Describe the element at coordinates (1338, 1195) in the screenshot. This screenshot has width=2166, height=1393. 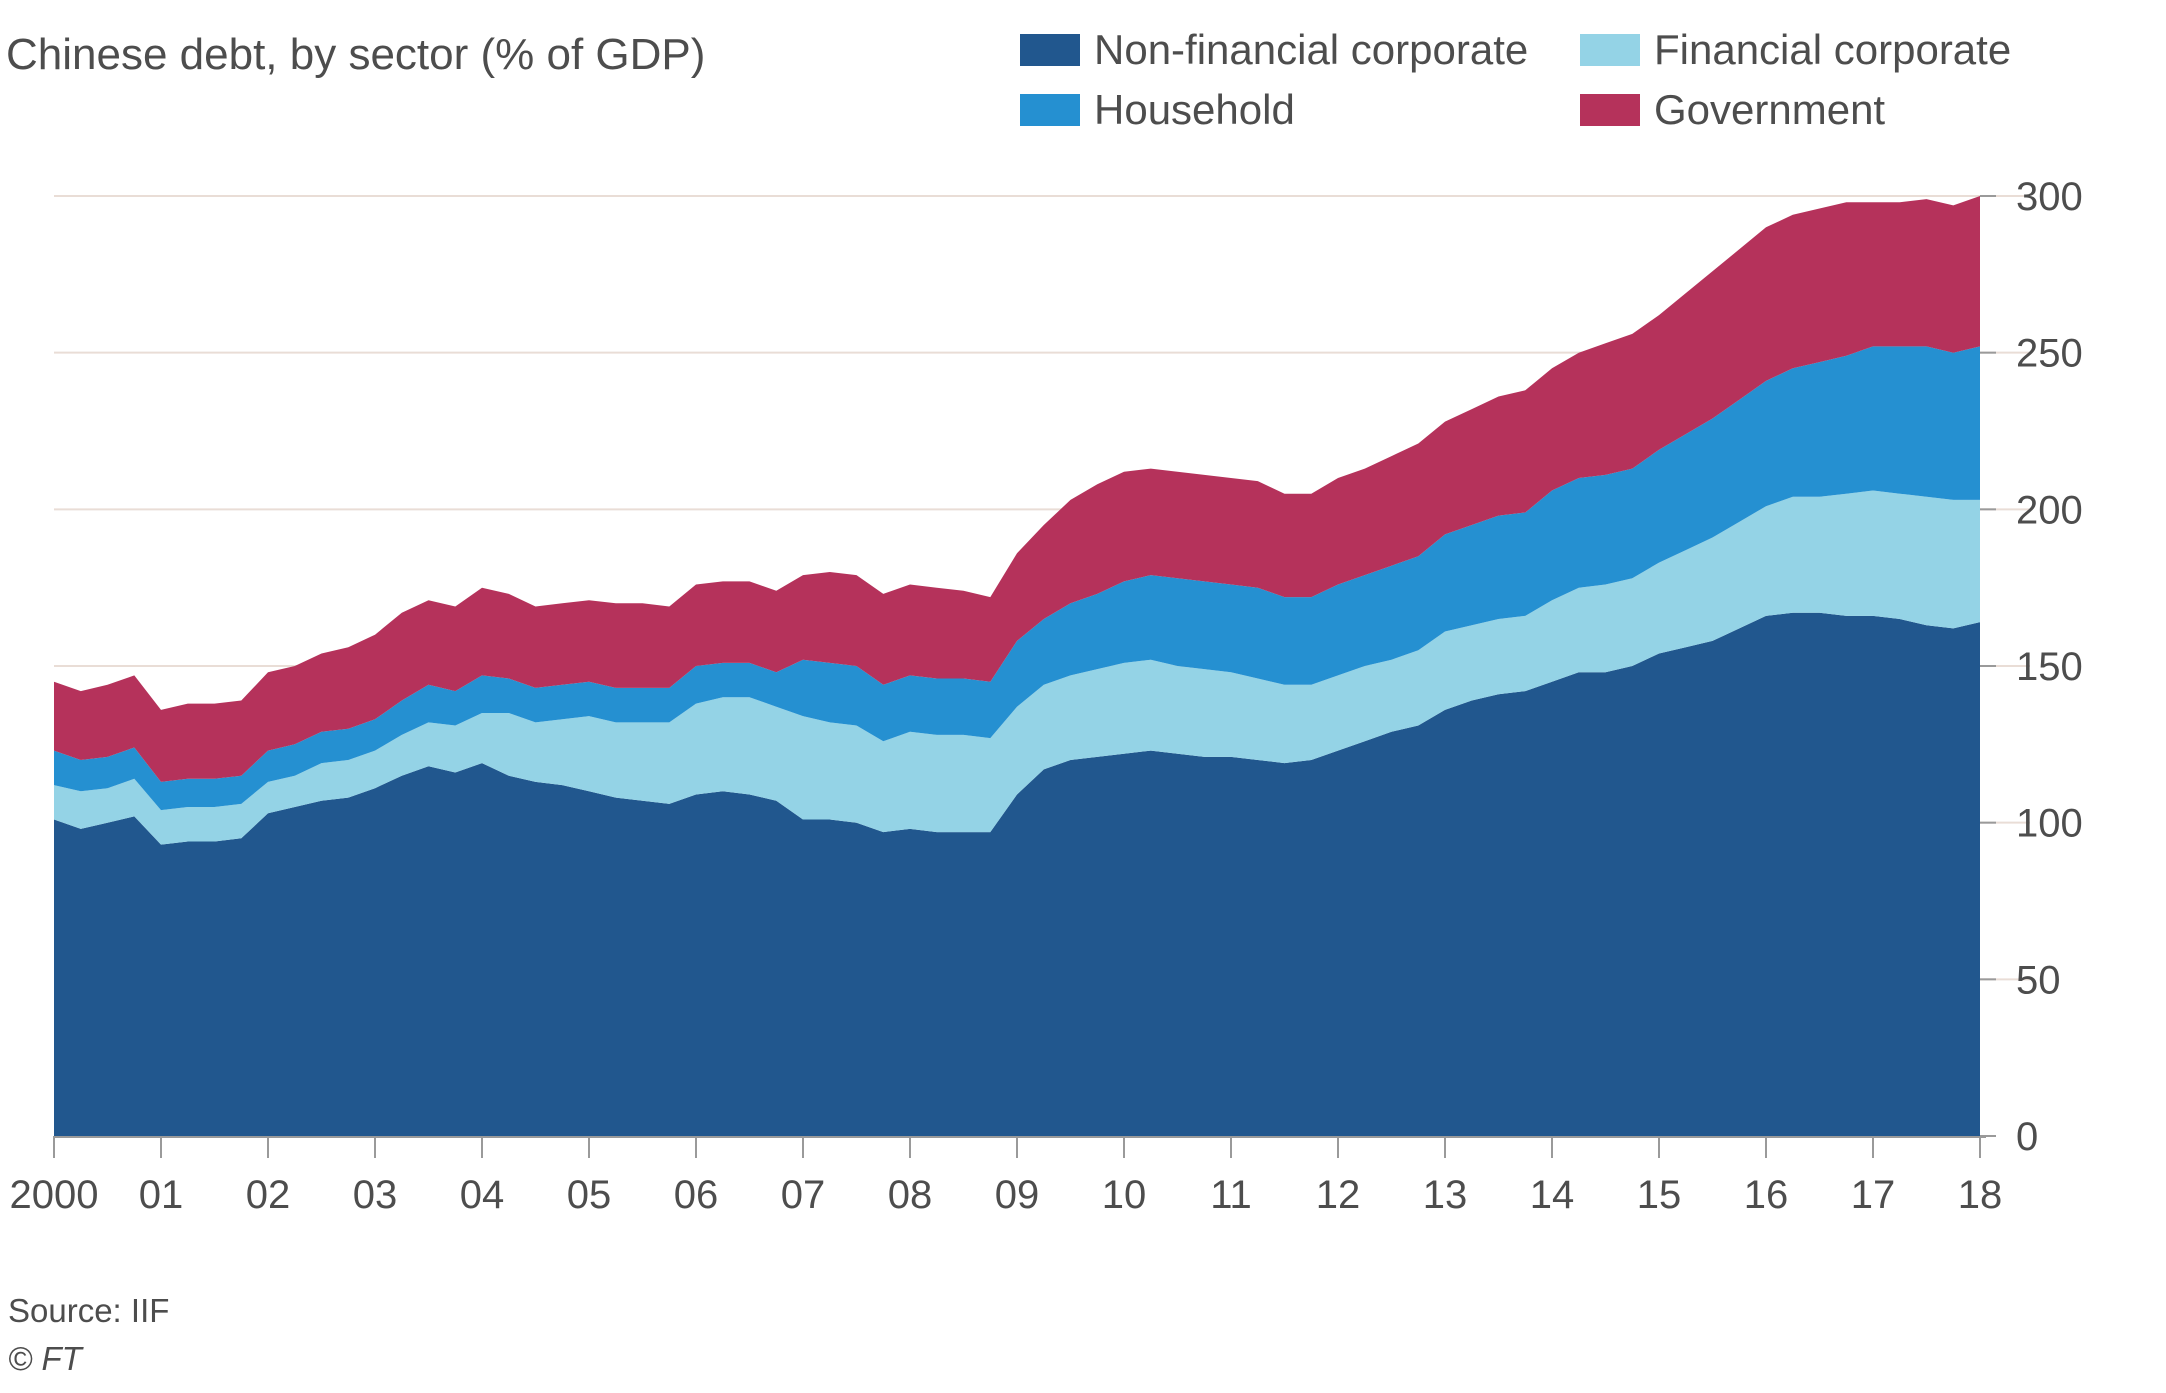
I see `x-tick-label-12: 12` at that location.